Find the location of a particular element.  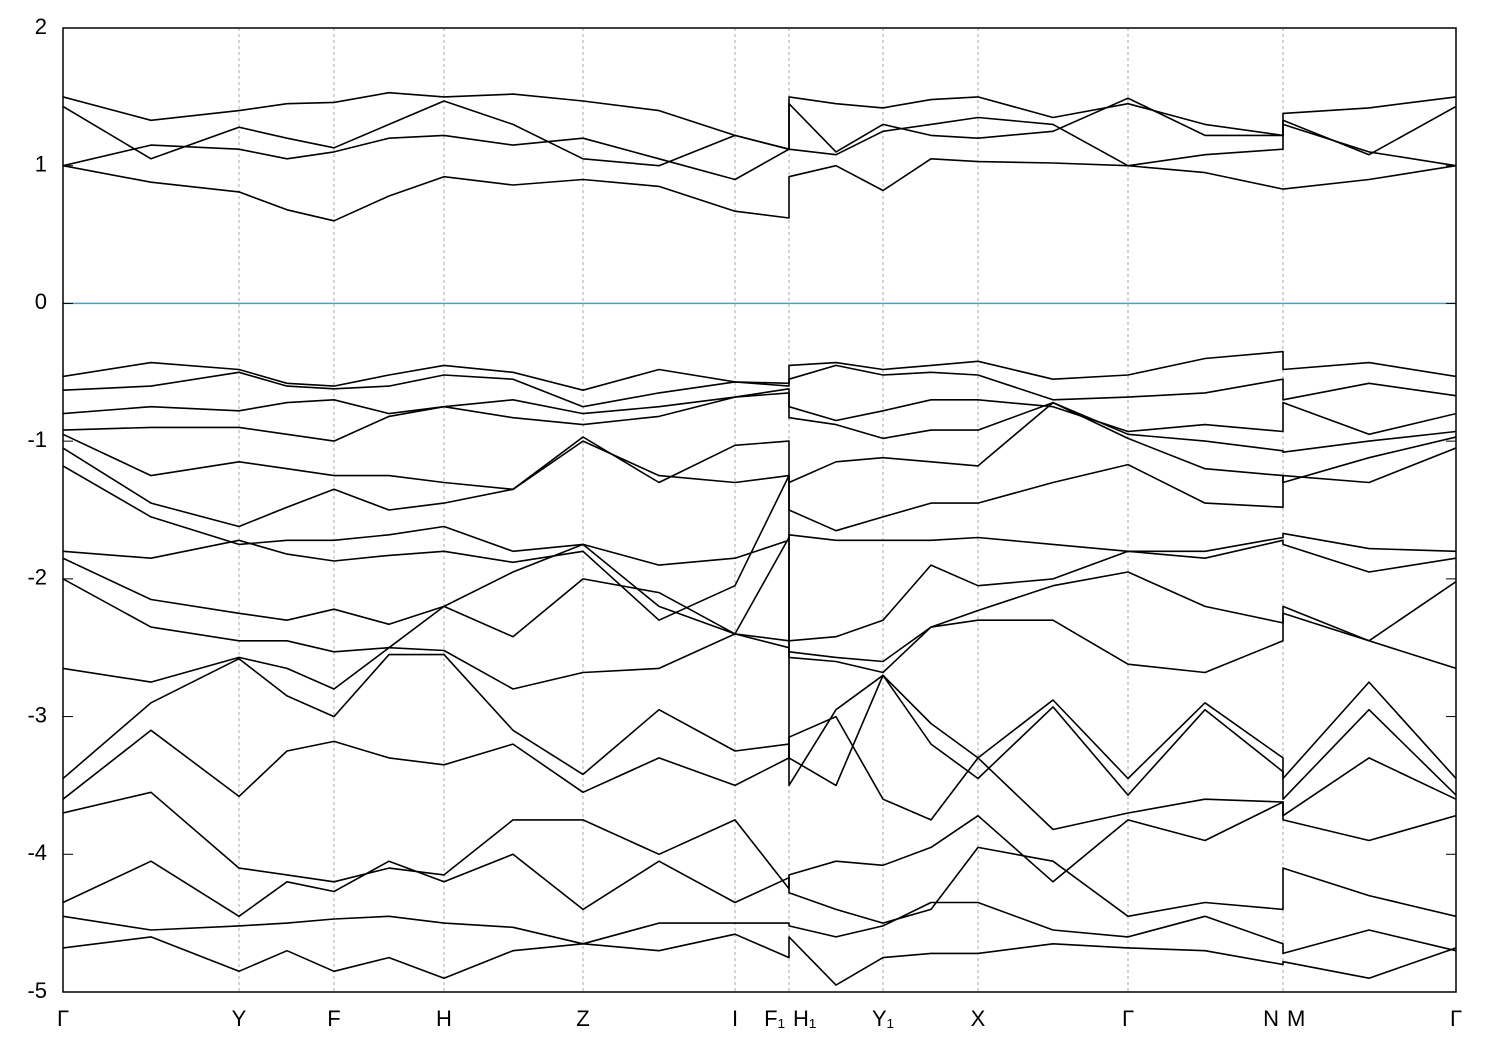

x-tick-label: H₁ is located at coordinates (804, 1018).